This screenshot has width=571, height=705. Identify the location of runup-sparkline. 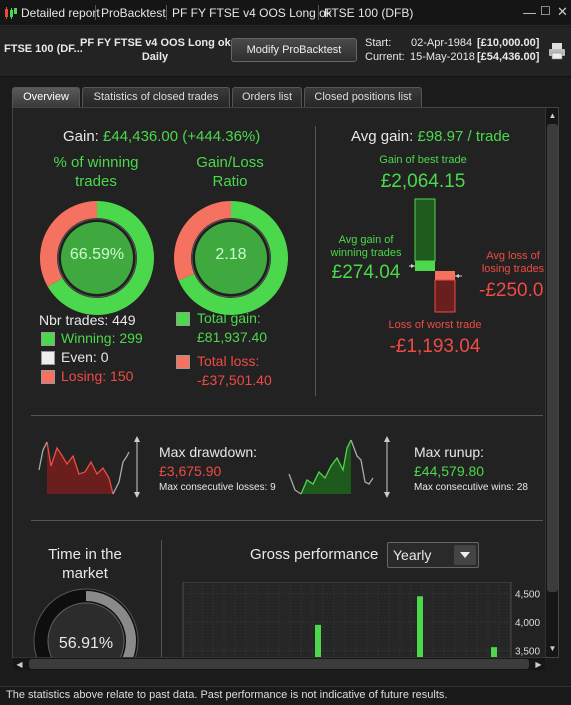
(339, 467).